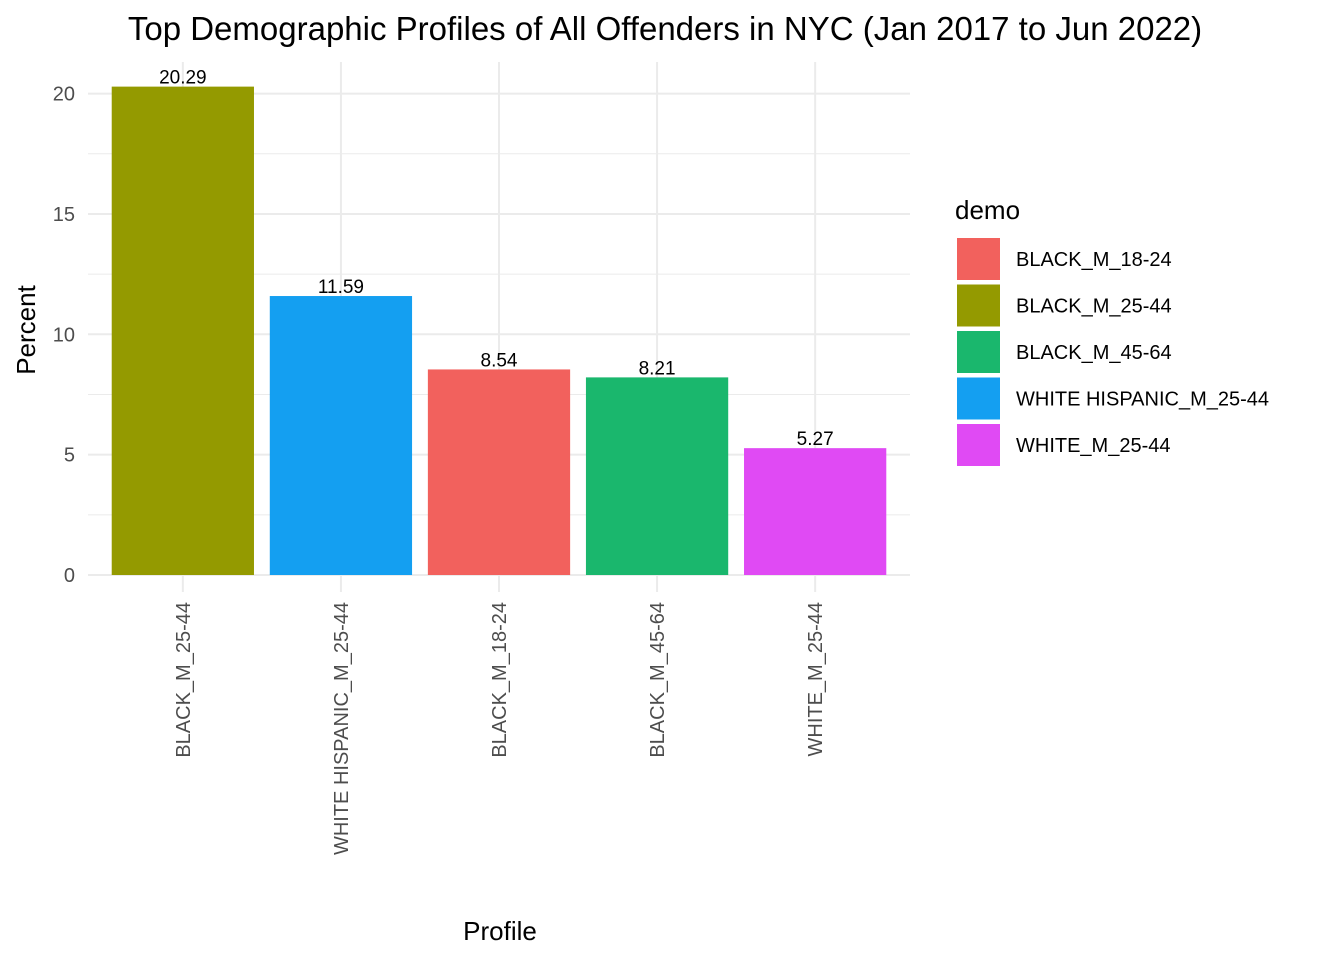 This screenshot has height=960, width=1344. What do you see at coordinates (1094, 307) in the screenshot?
I see `legend-label: BLACK_M_25-44` at bounding box center [1094, 307].